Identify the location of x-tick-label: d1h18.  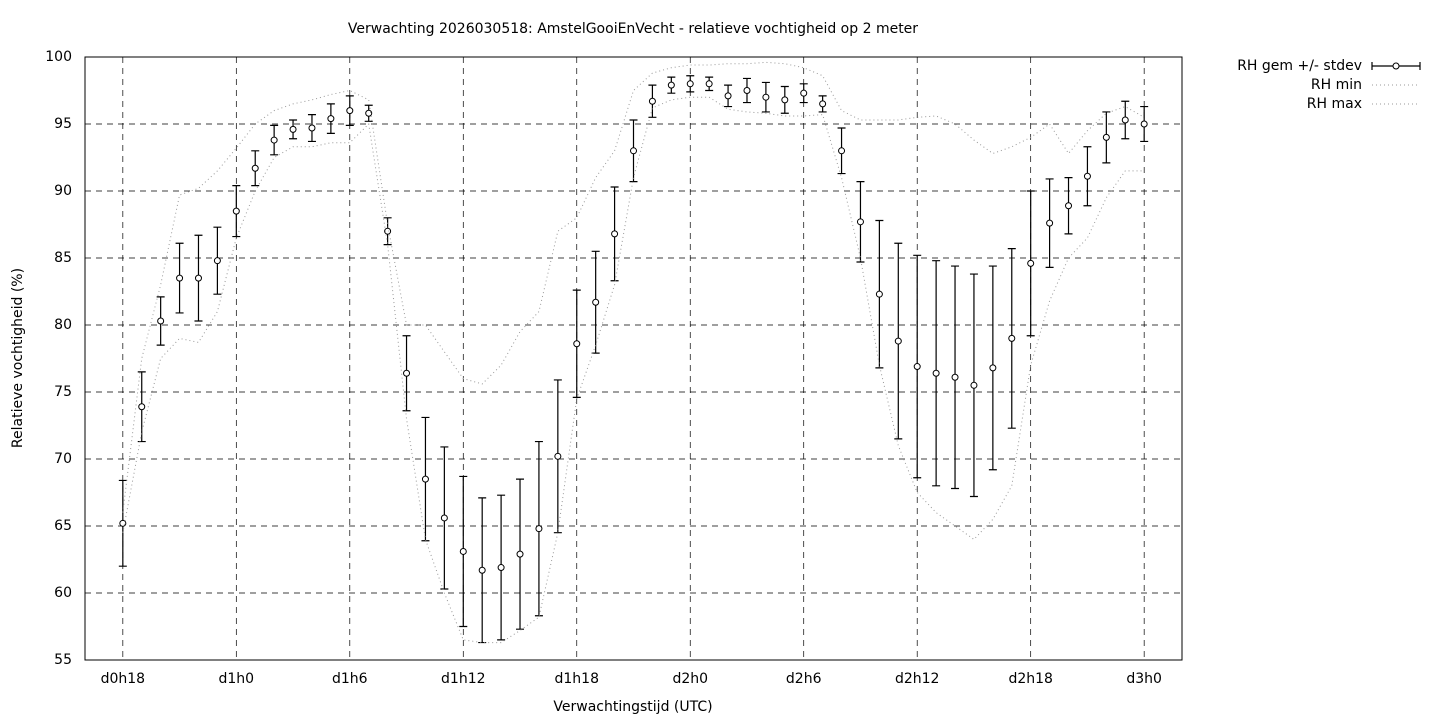
(577, 679).